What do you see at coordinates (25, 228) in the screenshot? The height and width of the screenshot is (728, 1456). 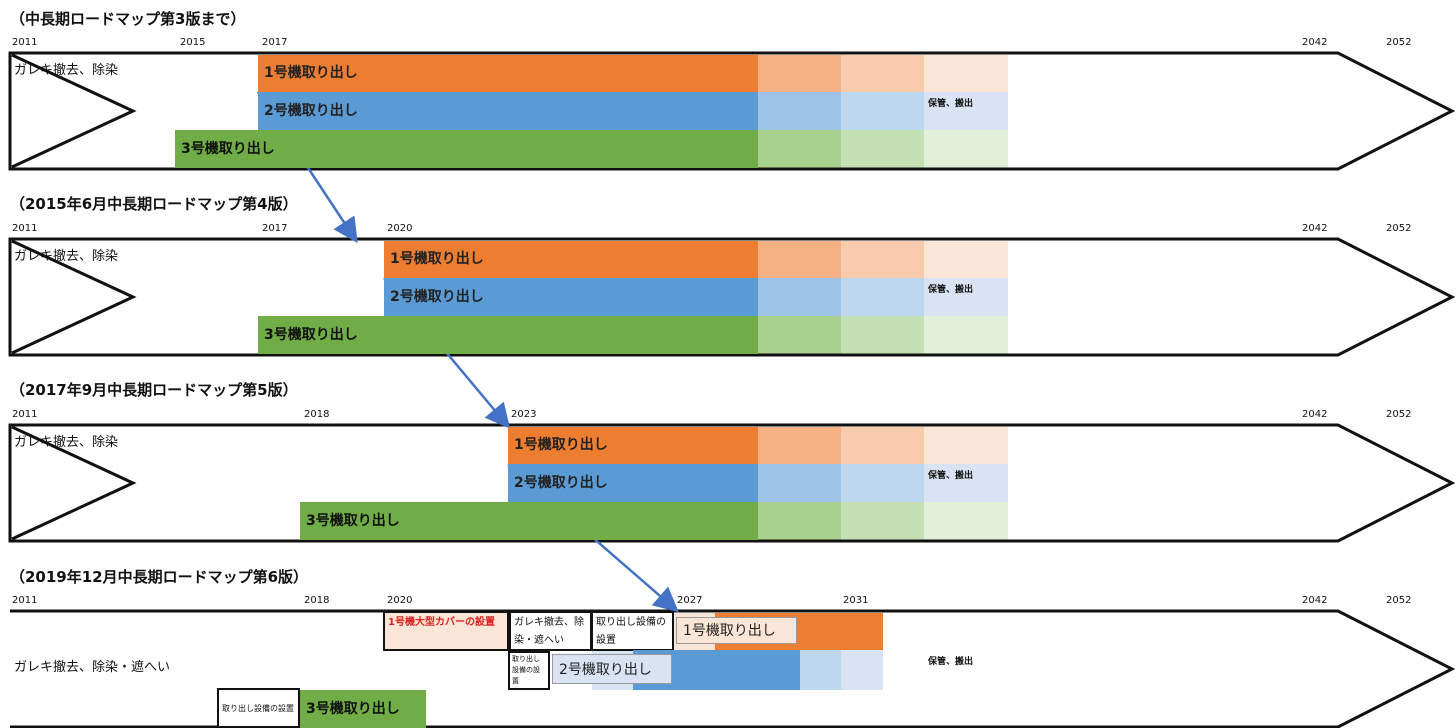 I see `section2-year-start: 2011` at bounding box center [25, 228].